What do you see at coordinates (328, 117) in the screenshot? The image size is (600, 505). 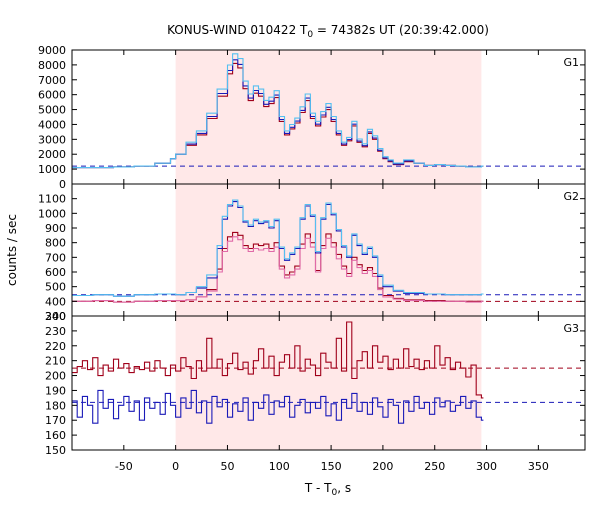 I see `shaded-interval-g1` at bounding box center [328, 117].